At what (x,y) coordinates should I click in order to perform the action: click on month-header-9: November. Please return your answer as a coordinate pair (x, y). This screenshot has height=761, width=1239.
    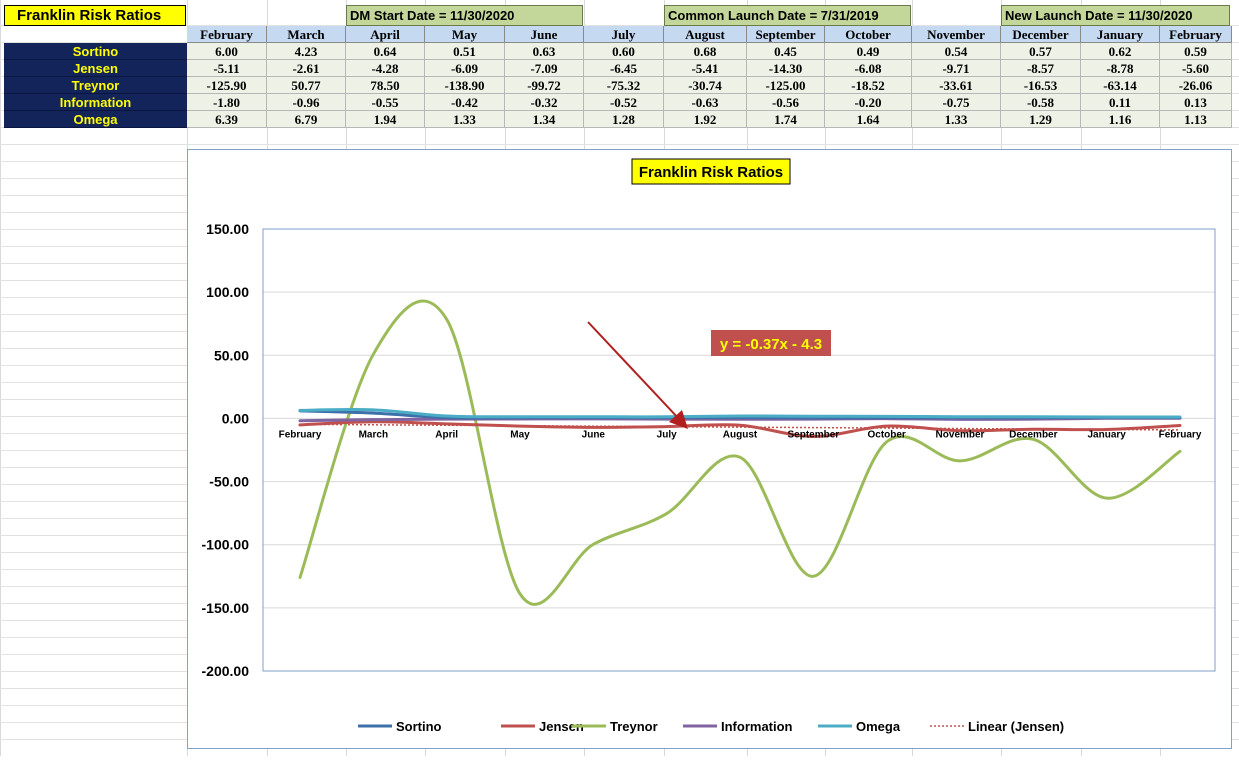
    Looking at the image, I should click on (956, 34).